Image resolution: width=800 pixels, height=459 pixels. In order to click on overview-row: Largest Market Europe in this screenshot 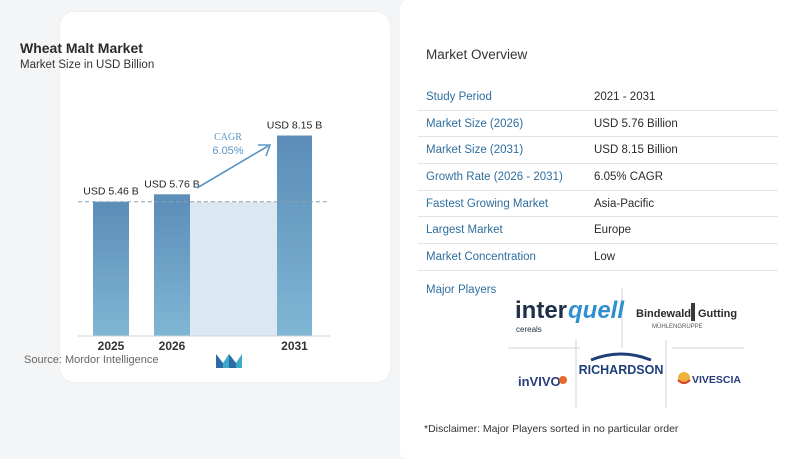, I will do `click(598, 231)`.